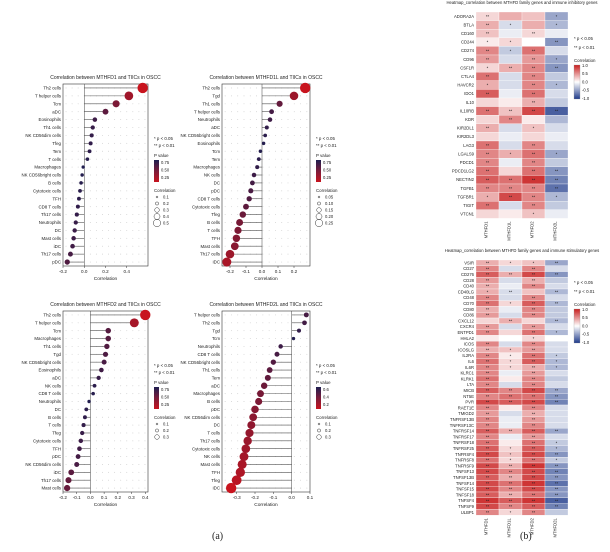 The height and width of the screenshot is (552, 610). Describe the element at coordinates (210, 464) in the screenshot. I see `category-label: Mast cells` at that location.